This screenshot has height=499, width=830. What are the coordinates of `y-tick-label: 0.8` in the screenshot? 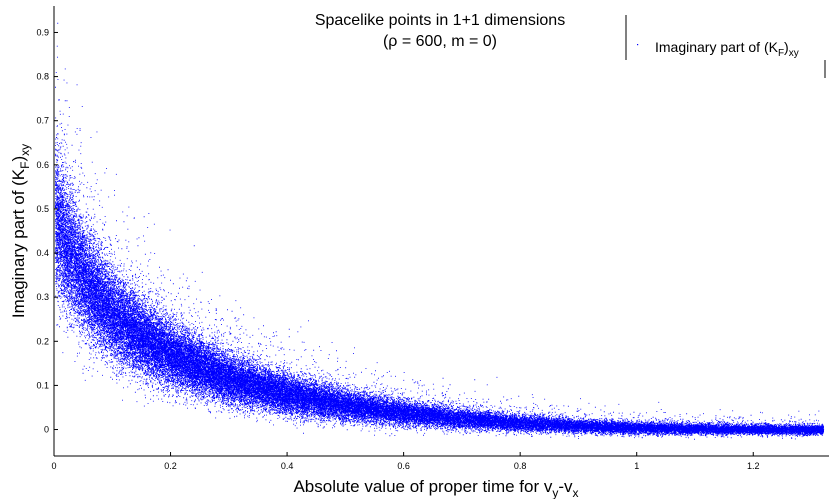 It's located at (42, 77).